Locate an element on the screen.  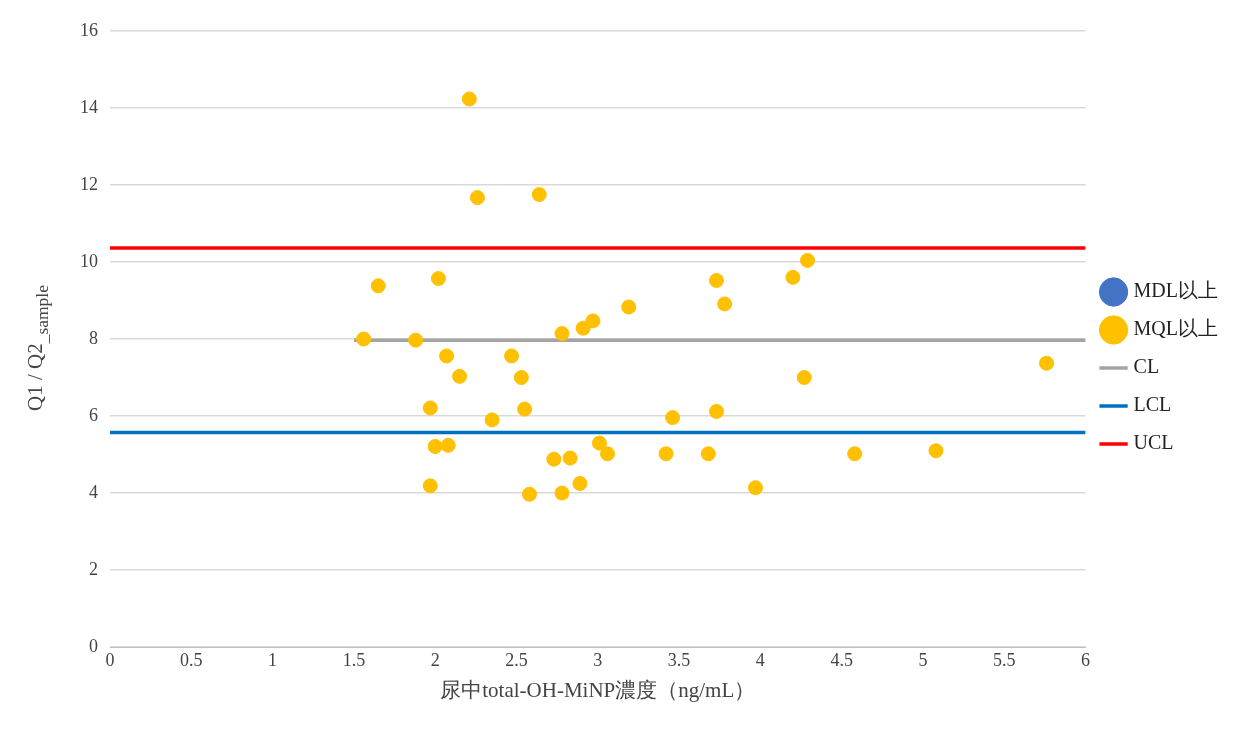
x-tick-label: 4.5 is located at coordinates (841, 659).